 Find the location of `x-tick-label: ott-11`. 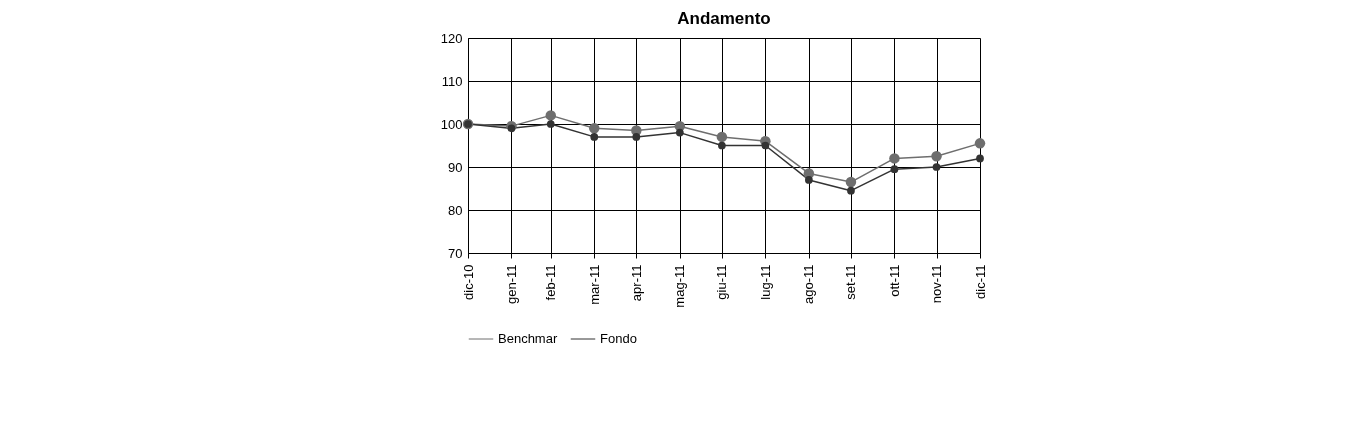

x-tick-label: ott-11 is located at coordinates (894, 280).